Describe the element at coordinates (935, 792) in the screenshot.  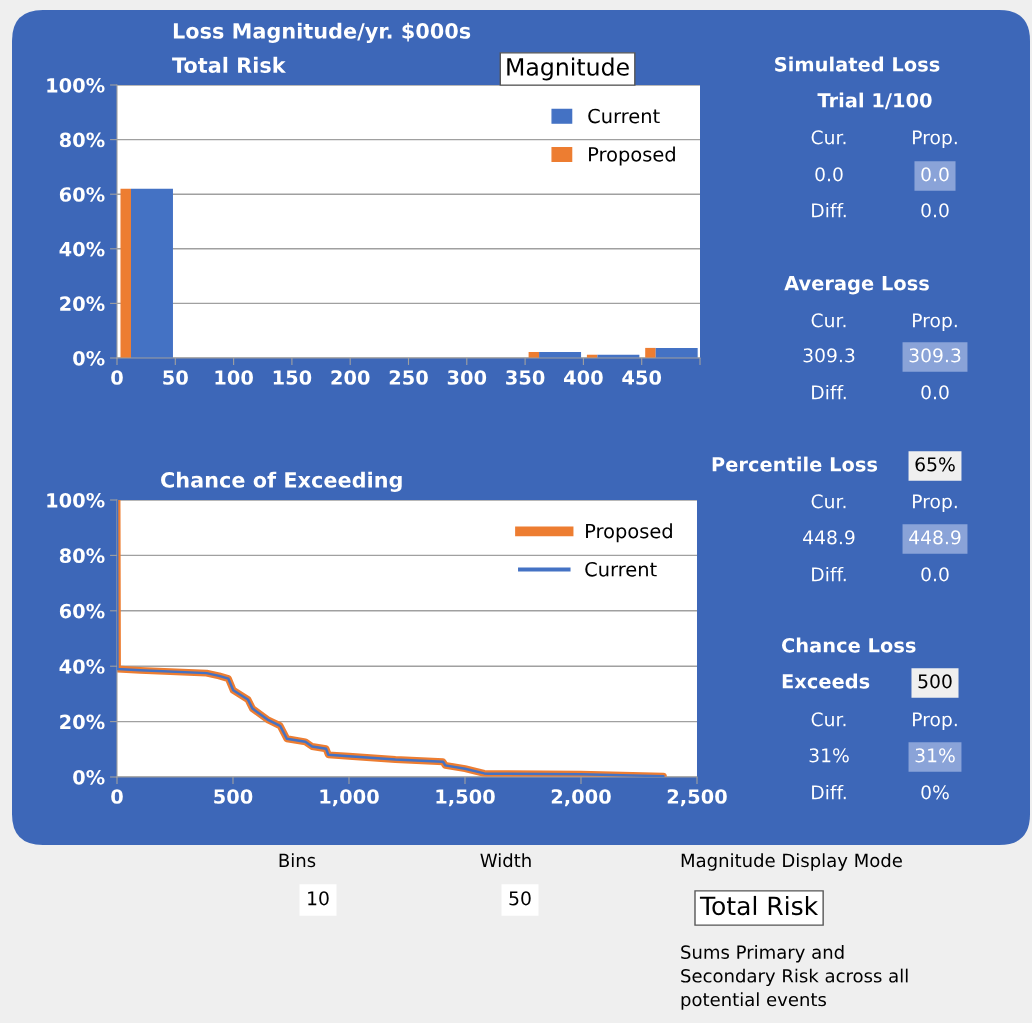
I see `text: 0%` at that location.